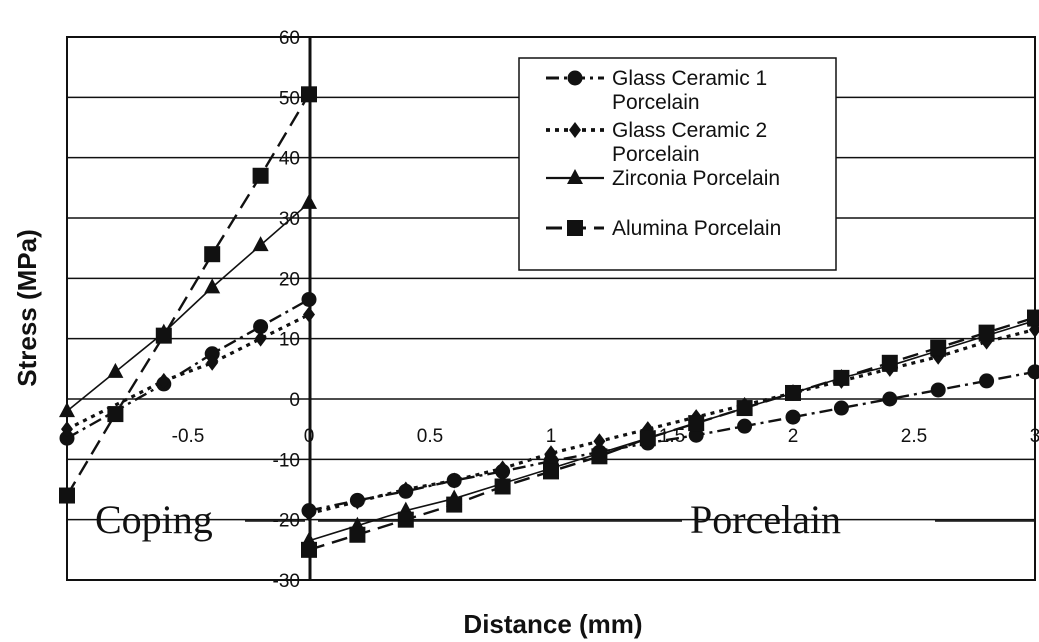 This screenshot has width=1039, height=642. Describe the element at coordinates (430, 436) in the screenshot. I see `x-tick-label: 0.5` at that location.